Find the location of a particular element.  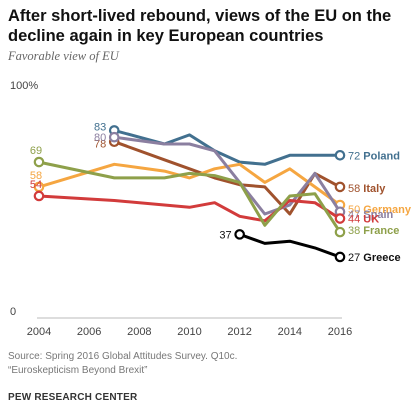

series-point-spain is located at coordinates (114, 137).